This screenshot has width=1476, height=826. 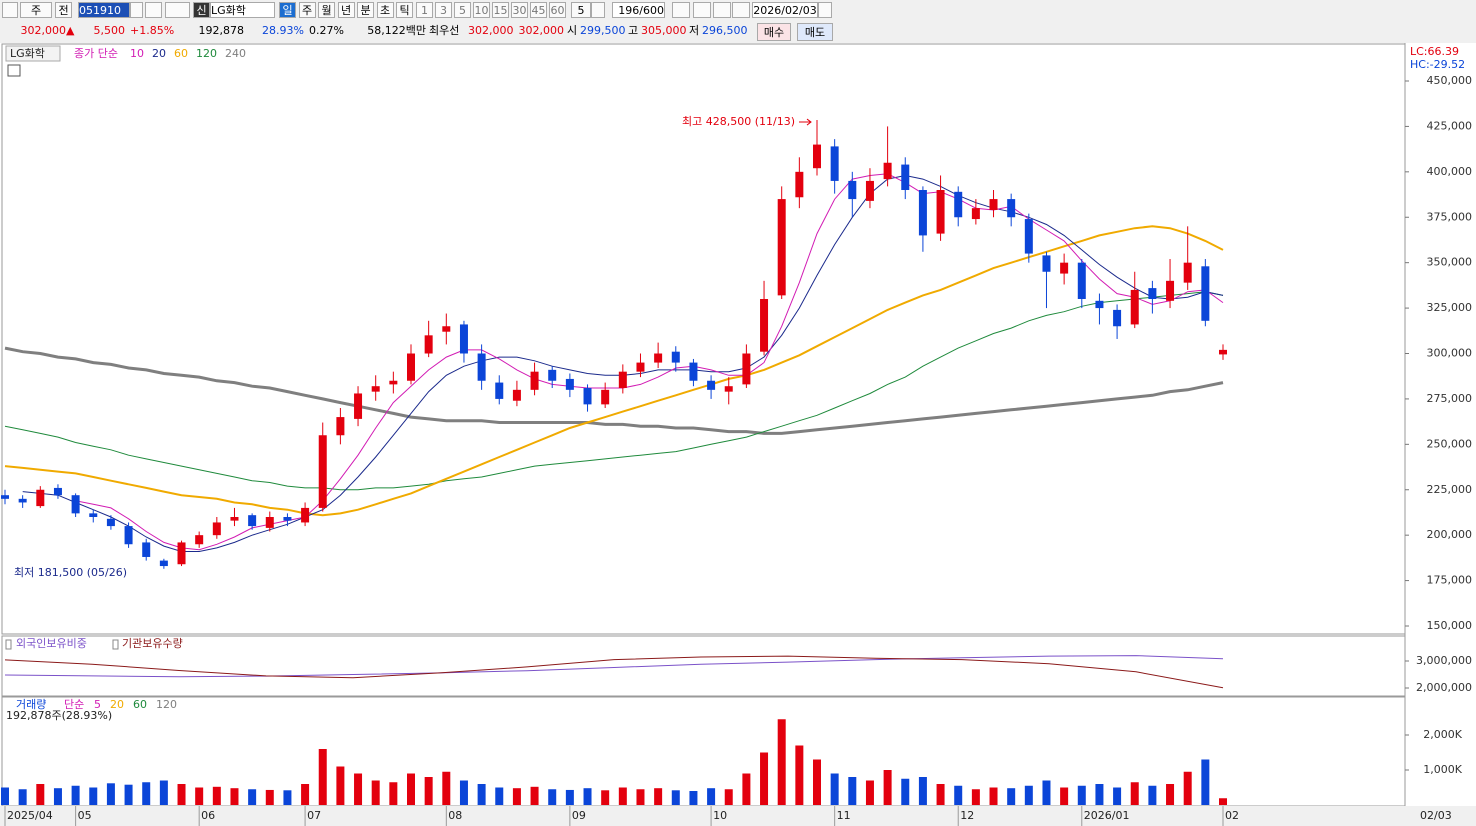 I want to click on minute-button: 3, so click(x=443, y=10).